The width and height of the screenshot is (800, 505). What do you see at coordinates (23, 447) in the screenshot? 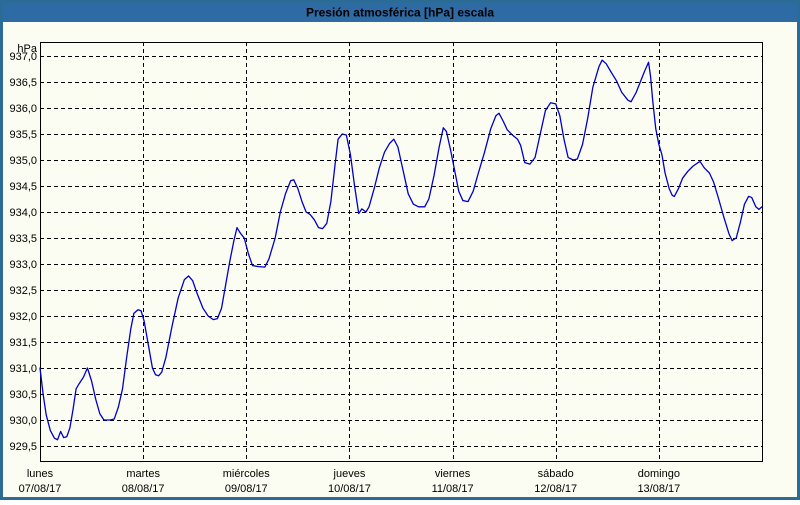
I see `y-tick-label: 929,5` at bounding box center [23, 447].